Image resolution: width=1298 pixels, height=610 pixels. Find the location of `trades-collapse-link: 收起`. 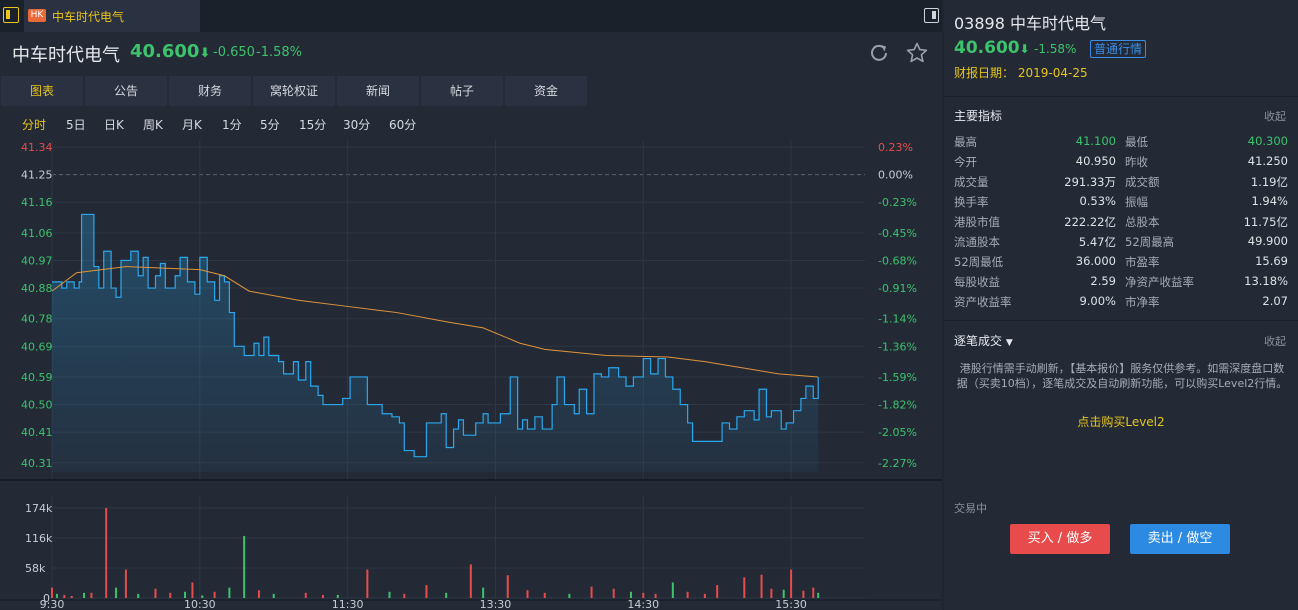

trades-collapse-link: 收起 is located at coordinates (1275, 341).